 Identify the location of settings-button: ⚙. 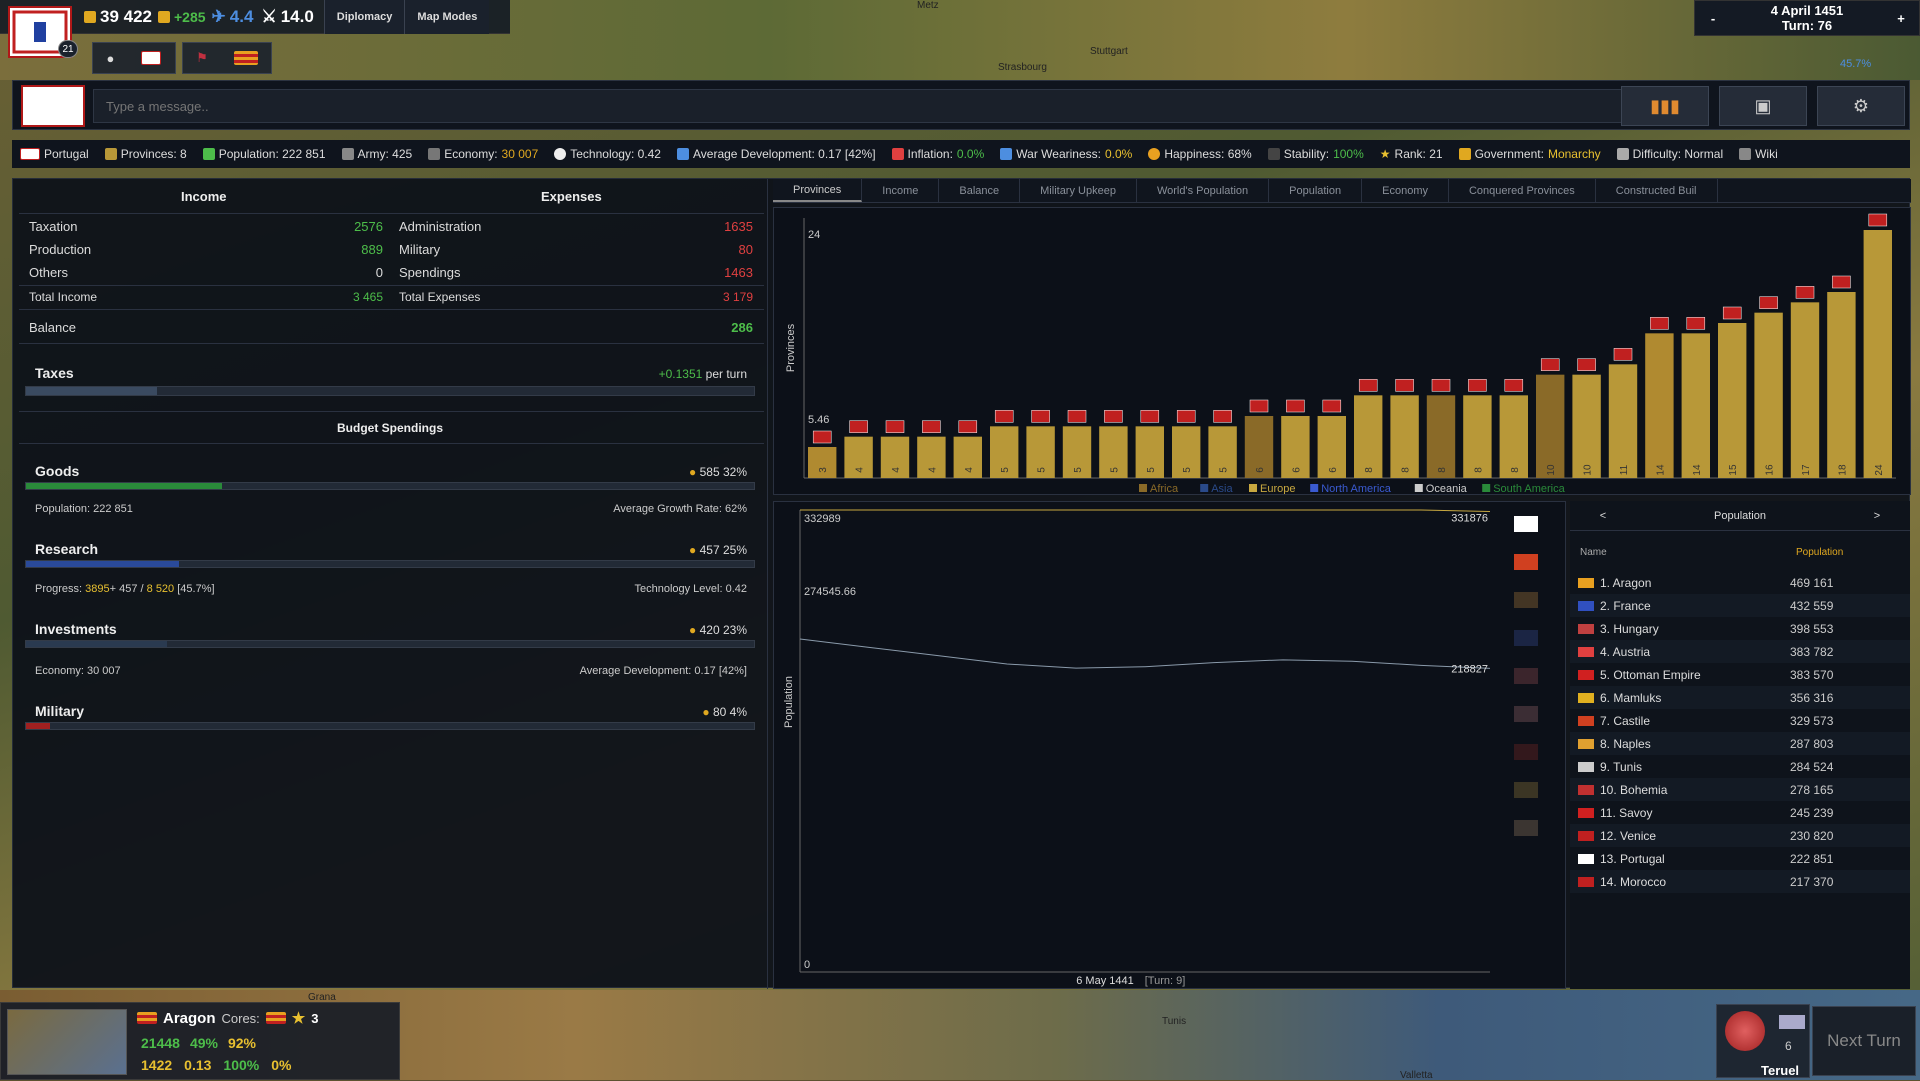
(1861, 106).